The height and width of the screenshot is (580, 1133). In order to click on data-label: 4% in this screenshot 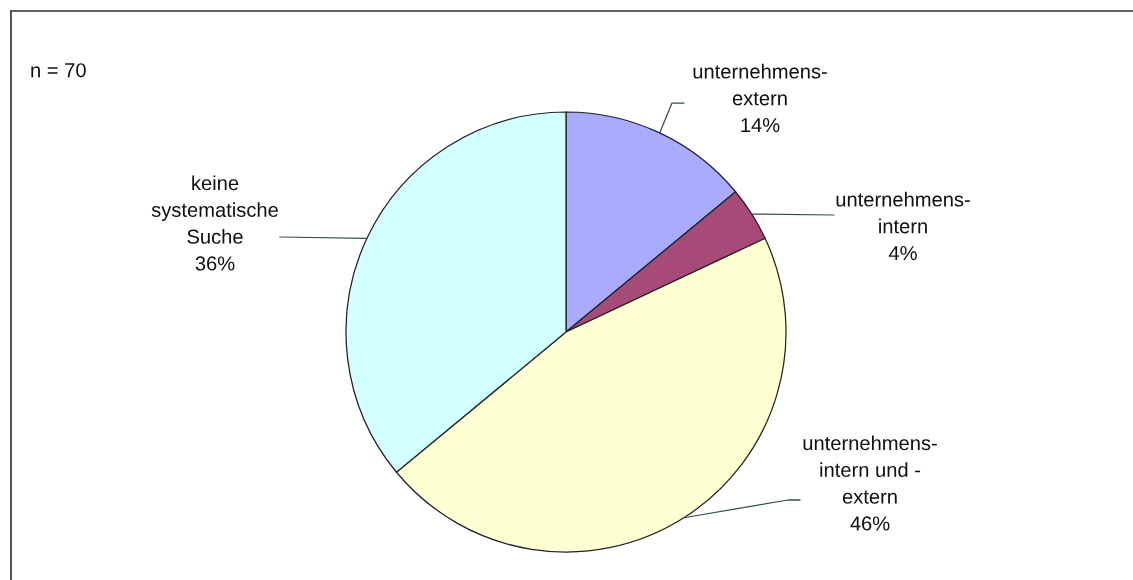, I will do `click(902, 253)`.